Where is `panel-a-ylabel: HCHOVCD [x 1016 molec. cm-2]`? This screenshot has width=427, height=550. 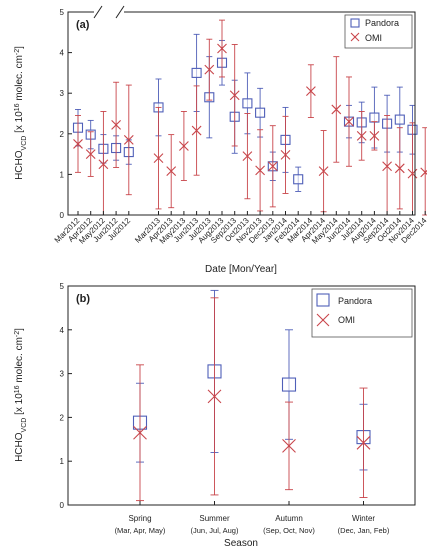
panel-a-ylabel: HCHOVCD [x 1016 molec. cm-2] is located at coordinates (21, 113).